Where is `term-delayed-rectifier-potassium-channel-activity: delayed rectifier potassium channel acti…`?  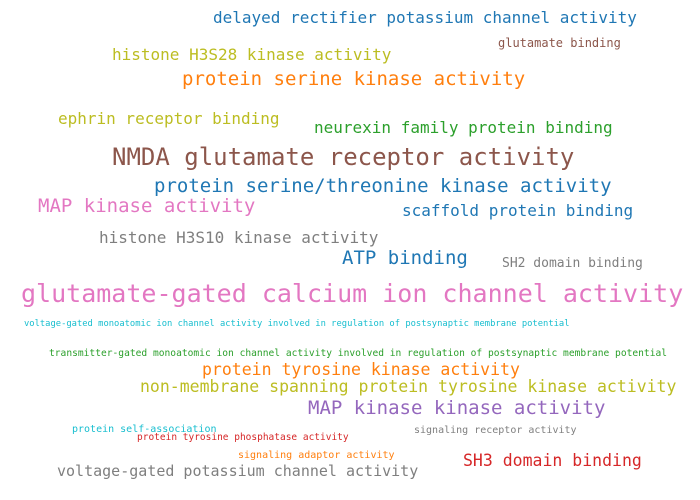
term-delayed-rectifier-potassium-channel-activity: delayed rectifier potassium channel acti… is located at coordinates (425, 17).